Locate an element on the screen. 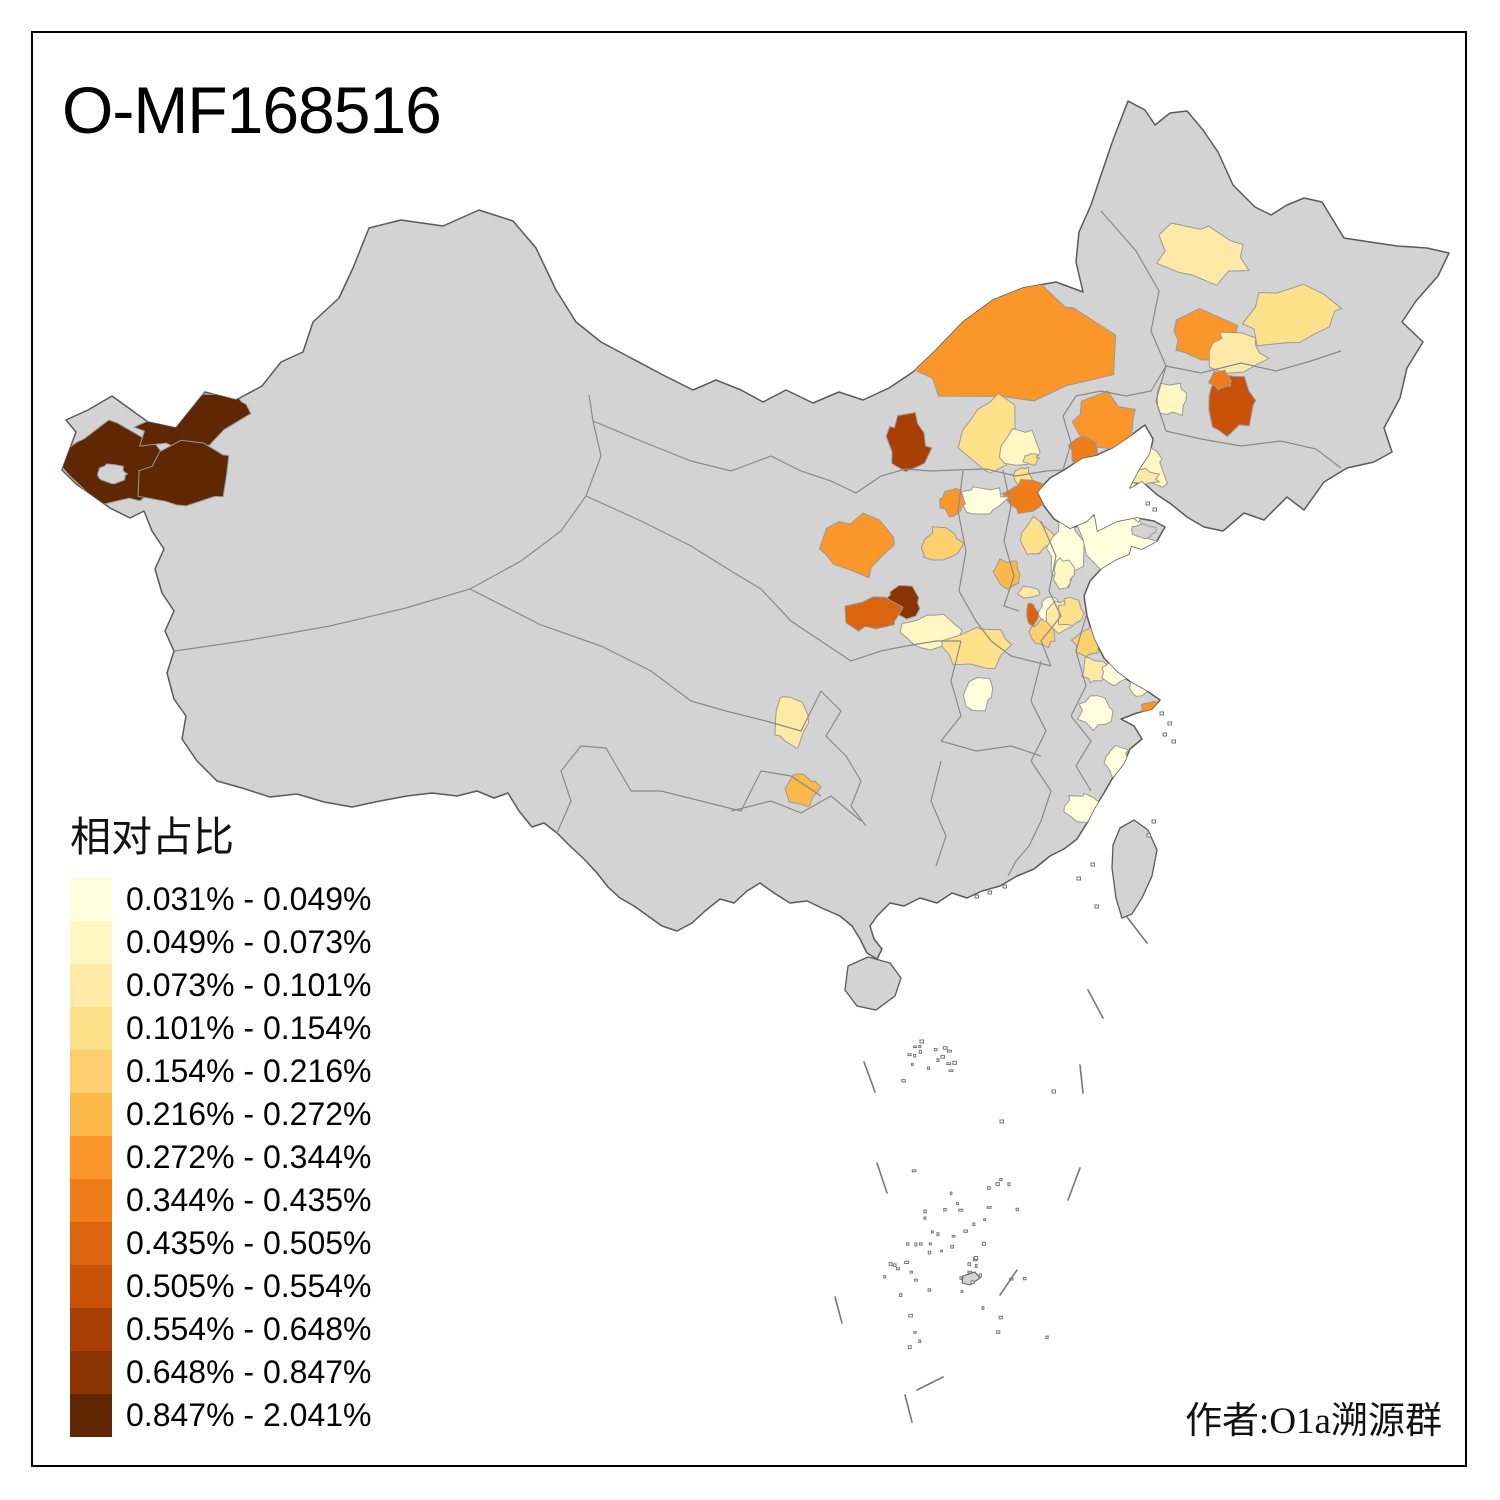 This screenshot has width=1500, height=1500. map-region-changzhi is located at coordinates (1006, 574).